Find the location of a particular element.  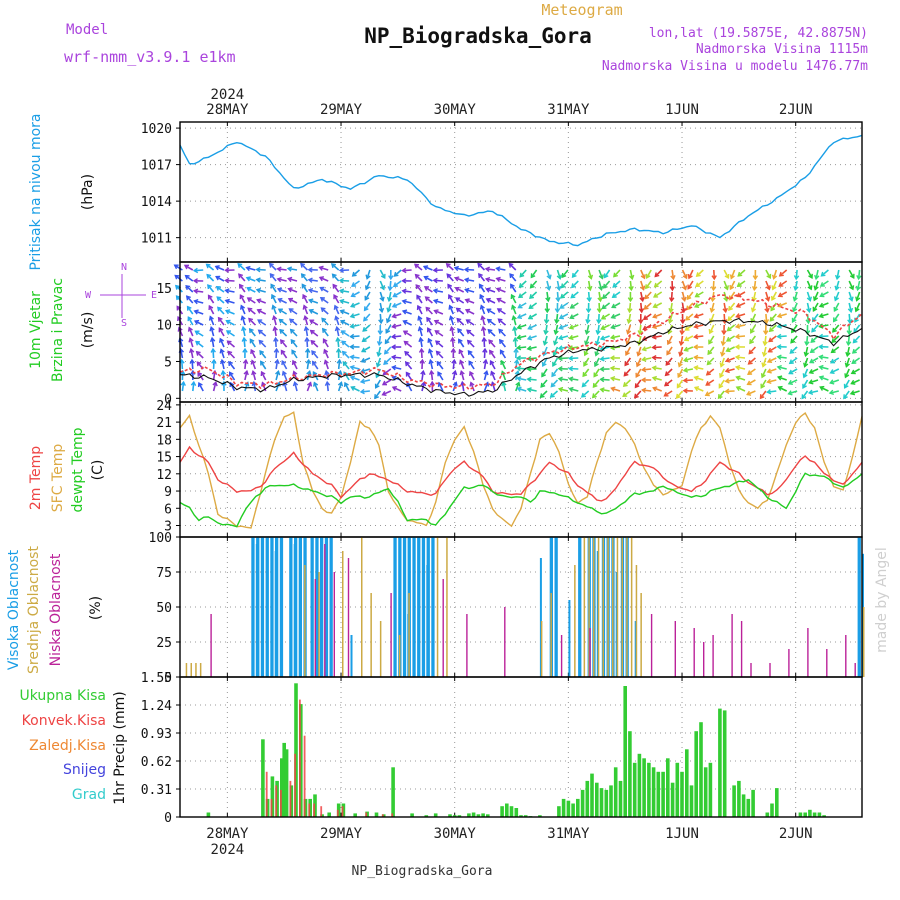

high-cloud-bar is located at coordinates (419, 607).